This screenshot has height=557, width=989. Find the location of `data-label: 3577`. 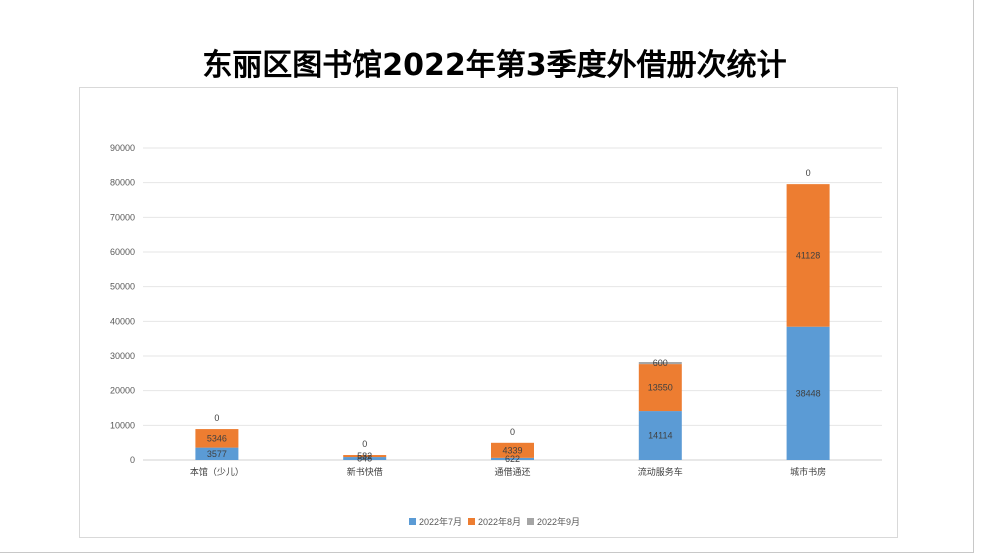

data-label: 3577 is located at coordinates (217, 454).